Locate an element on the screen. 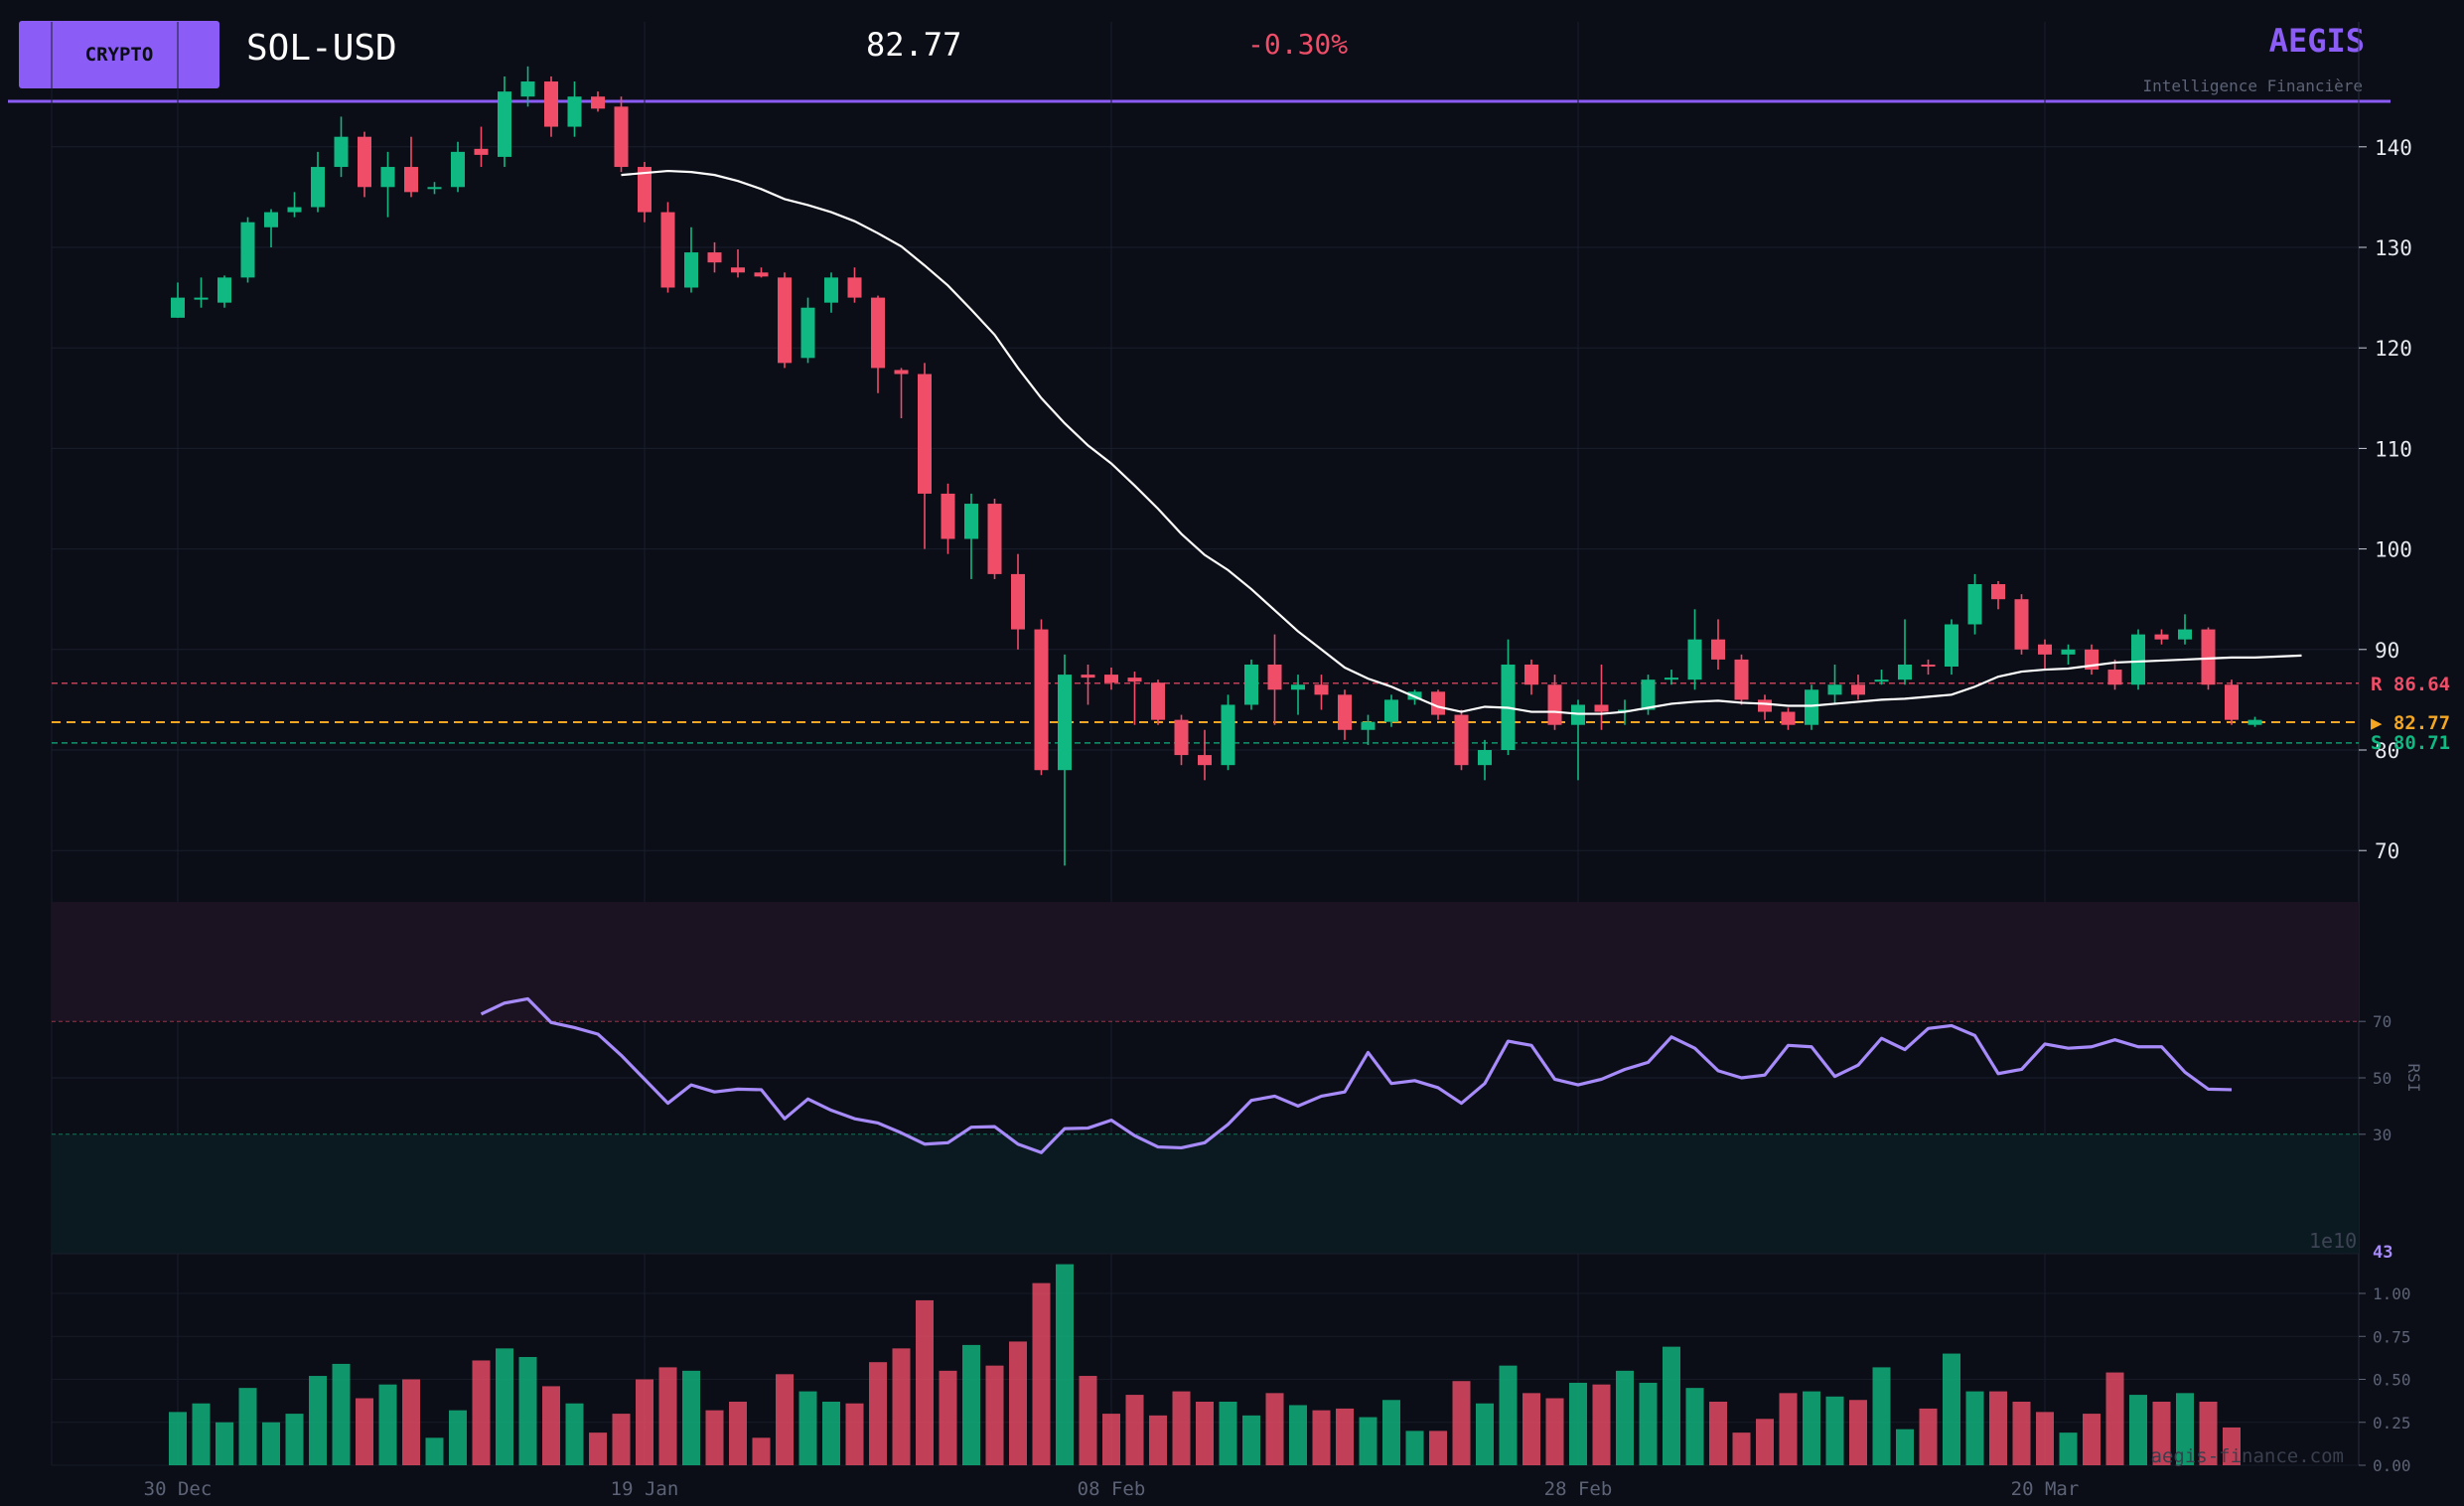 This screenshot has width=2464, height=1506. price-tick-label: 80 is located at coordinates (2387, 751).